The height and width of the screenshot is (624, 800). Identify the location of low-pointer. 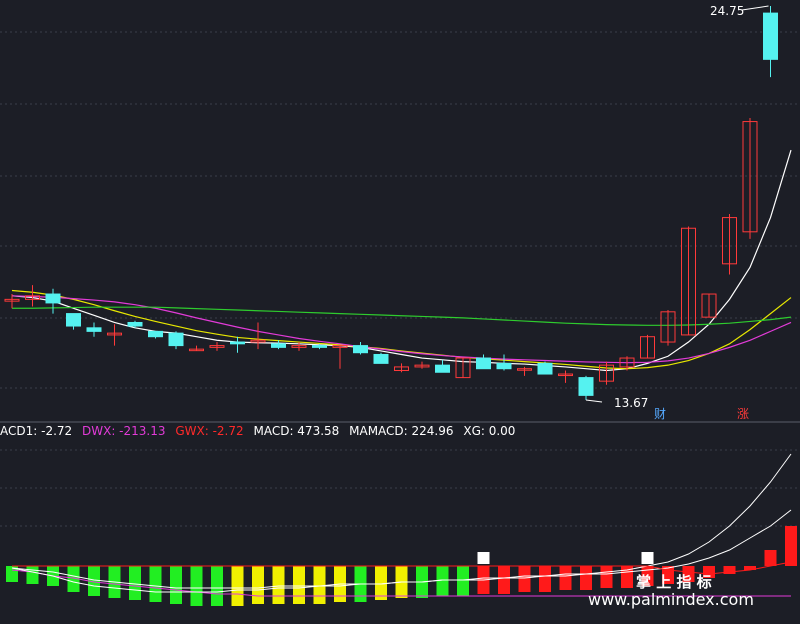
(594, 401).